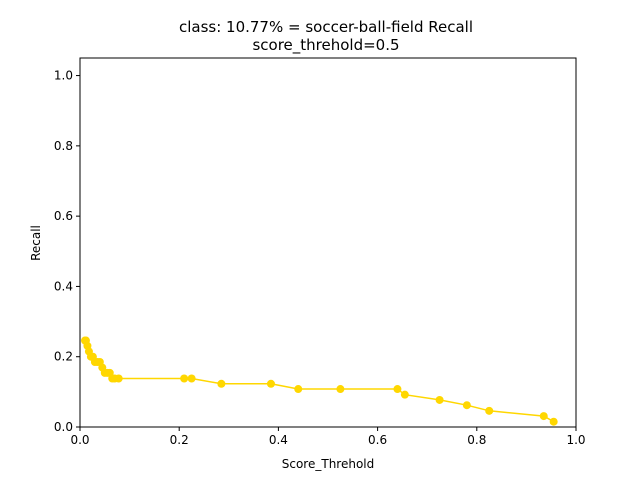 Image resolution: width=640 pixels, height=480 pixels. What do you see at coordinates (377, 440) in the screenshot?
I see `x-tick-label: 0.6` at bounding box center [377, 440].